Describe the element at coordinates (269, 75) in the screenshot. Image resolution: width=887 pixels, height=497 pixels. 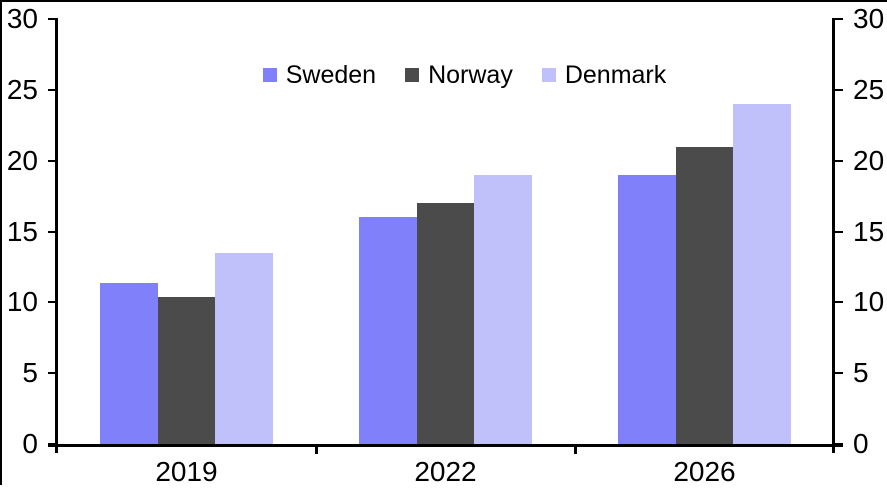
I see `legend-swatch-sweden` at that location.